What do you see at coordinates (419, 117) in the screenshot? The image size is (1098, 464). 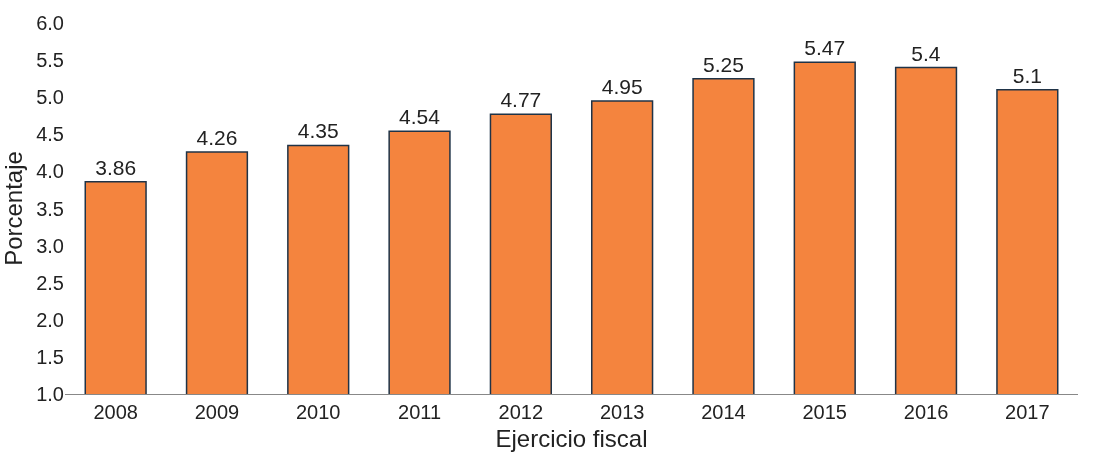 I see `data-label: 4.54` at bounding box center [419, 117].